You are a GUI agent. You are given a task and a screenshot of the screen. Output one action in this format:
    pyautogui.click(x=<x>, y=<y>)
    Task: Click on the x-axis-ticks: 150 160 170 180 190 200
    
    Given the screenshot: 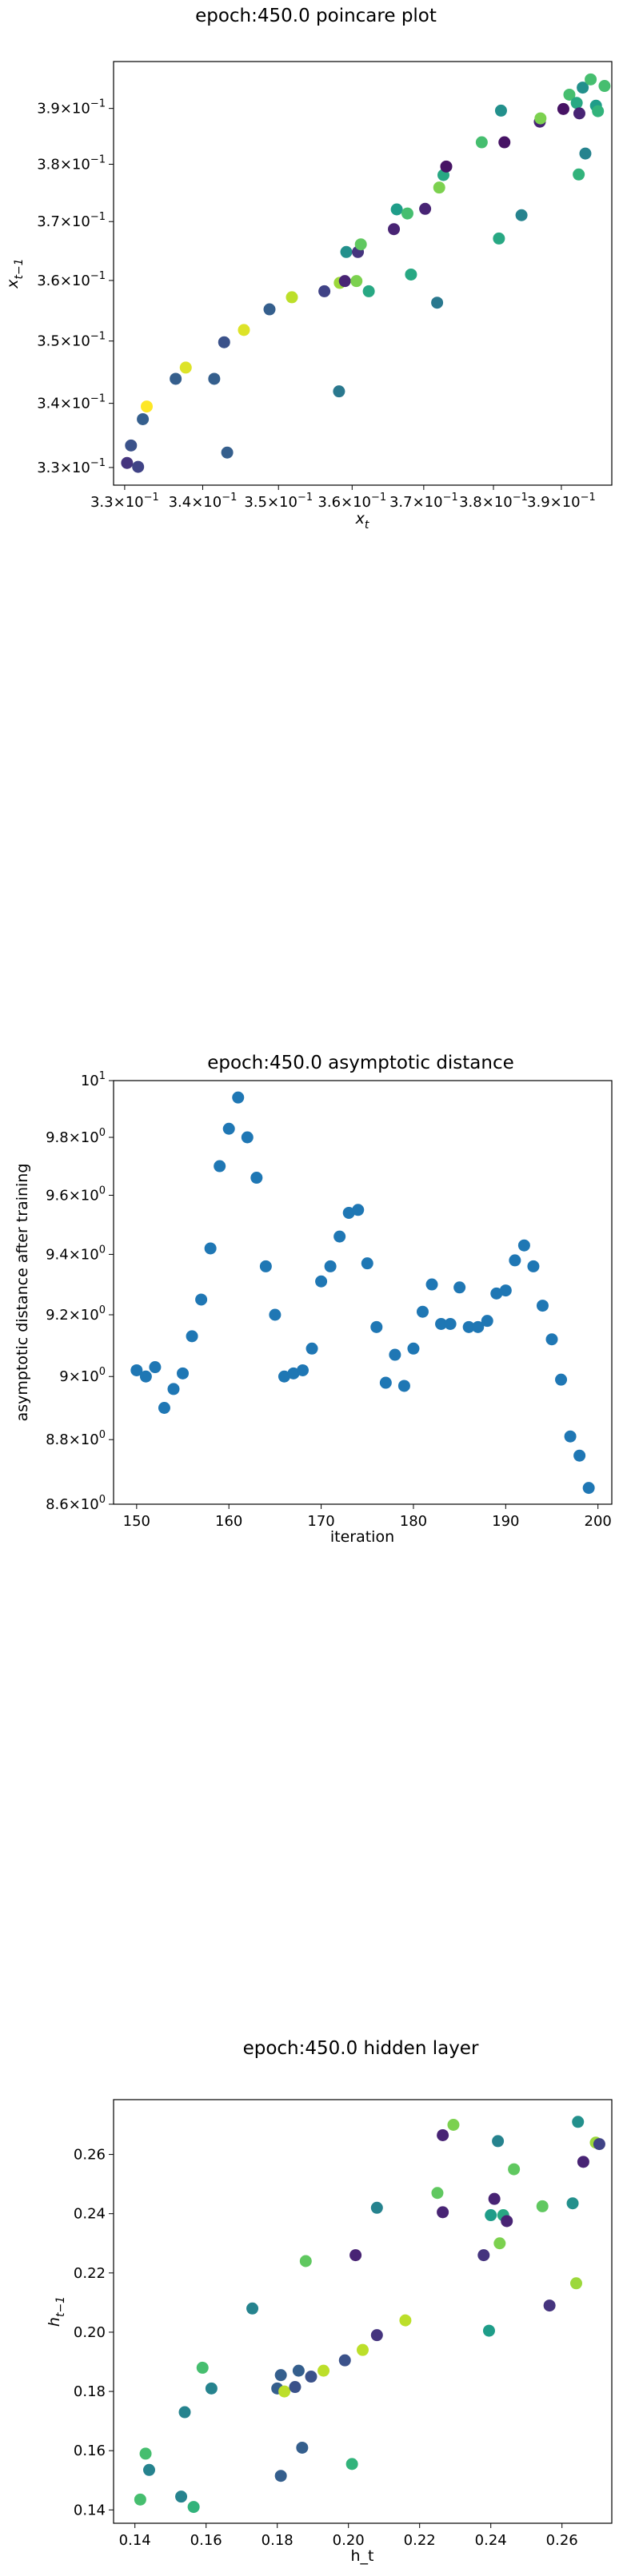 What is the action you would take?
    pyautogui.click(x=367, y=1517)
    